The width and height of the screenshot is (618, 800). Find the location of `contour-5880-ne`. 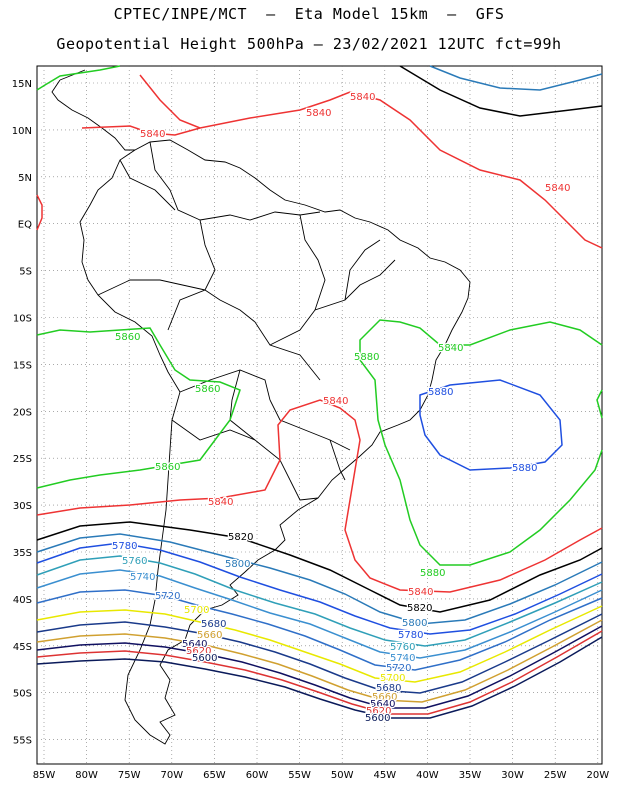

contour-5880-ne is located at coordinates (516, 78).